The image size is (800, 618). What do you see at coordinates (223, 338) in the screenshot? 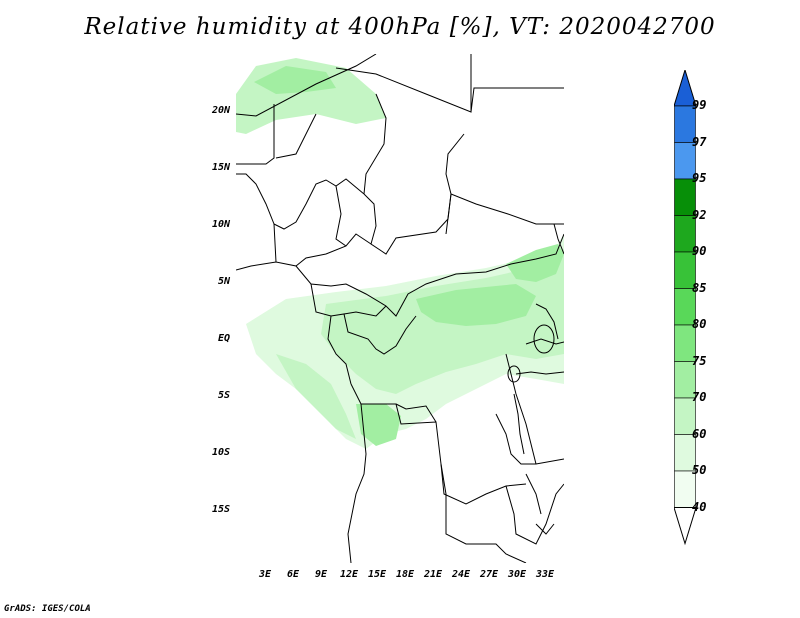
I see `lat-label: EQ` at bounding box center [223, 338].